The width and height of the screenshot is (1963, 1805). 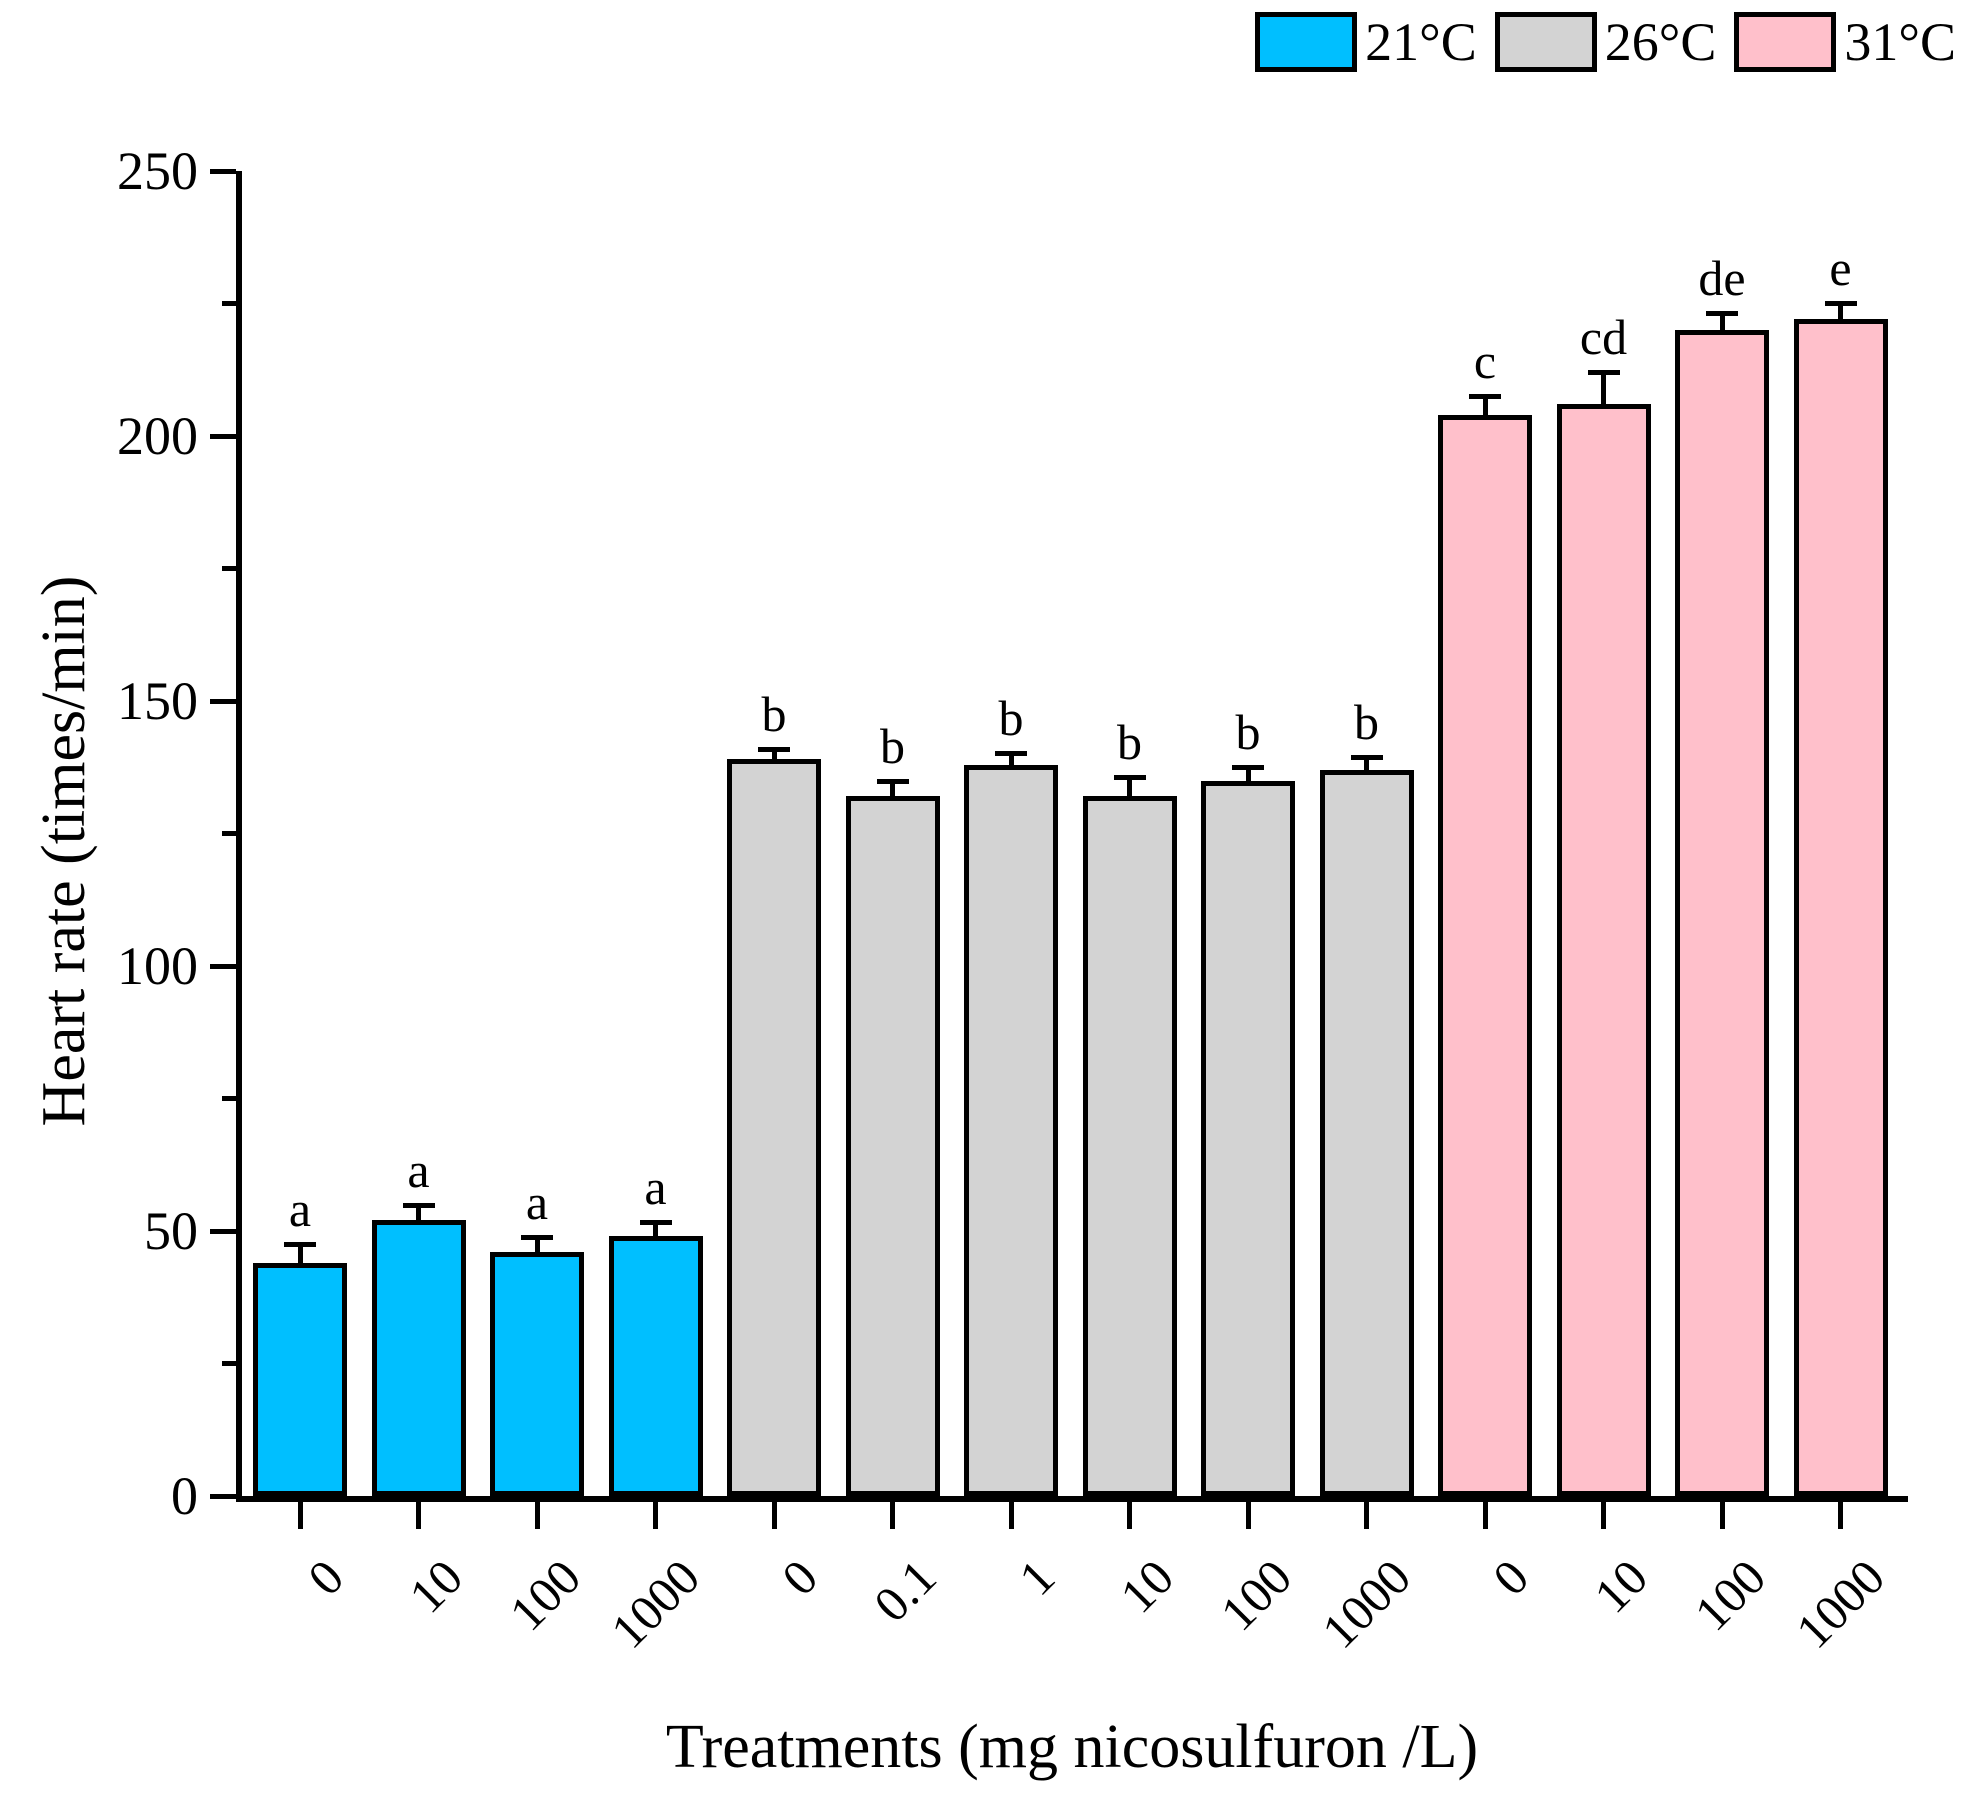 I want to click on legend-label-26c: 26°C, so click(x=1660, y=42).